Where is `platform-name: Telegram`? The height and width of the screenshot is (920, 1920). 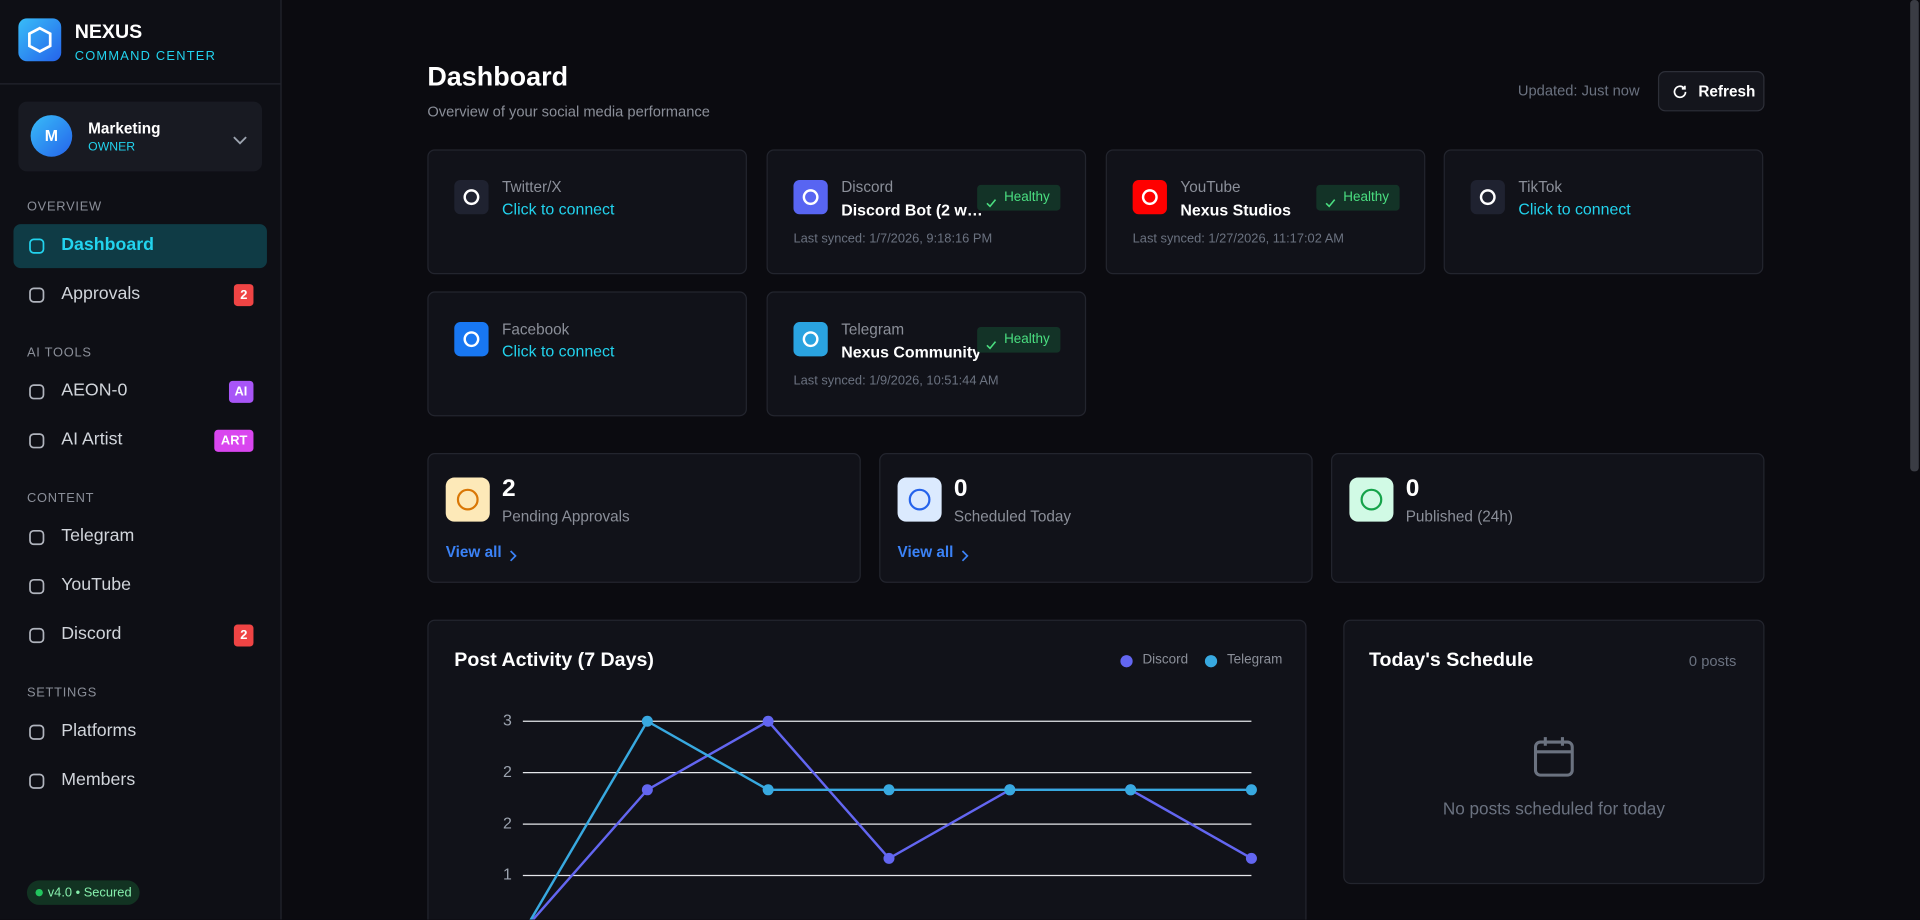 platform-name: Telegram is located at coordinates (873, 329).